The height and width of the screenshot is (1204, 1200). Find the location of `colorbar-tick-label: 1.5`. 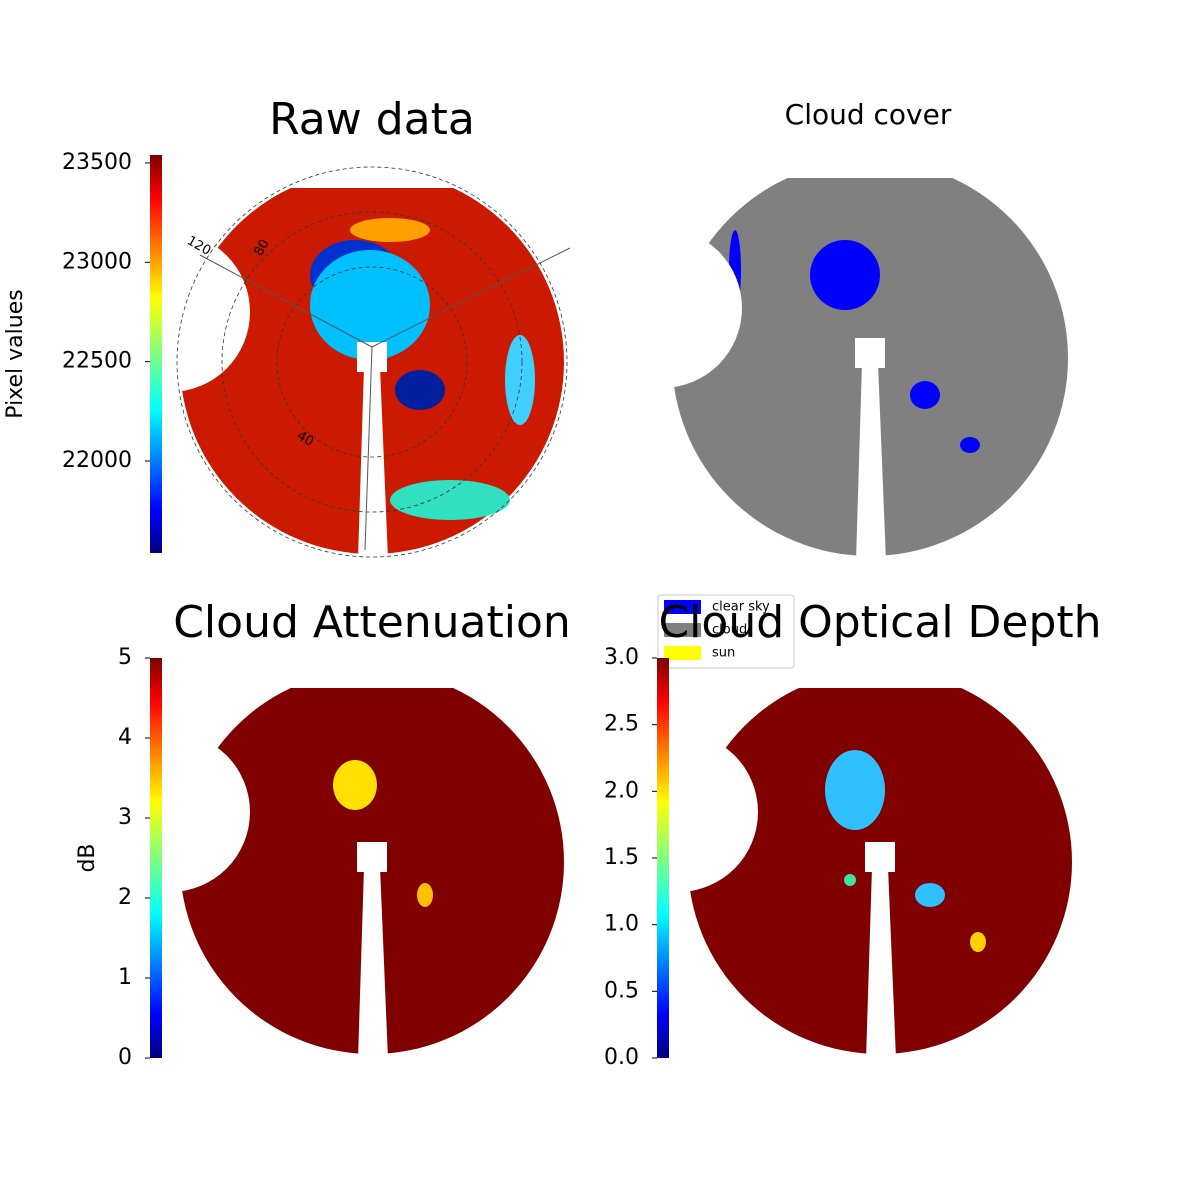

colorbar-tick-label: 1.5 is located at coordinates (621, 857).